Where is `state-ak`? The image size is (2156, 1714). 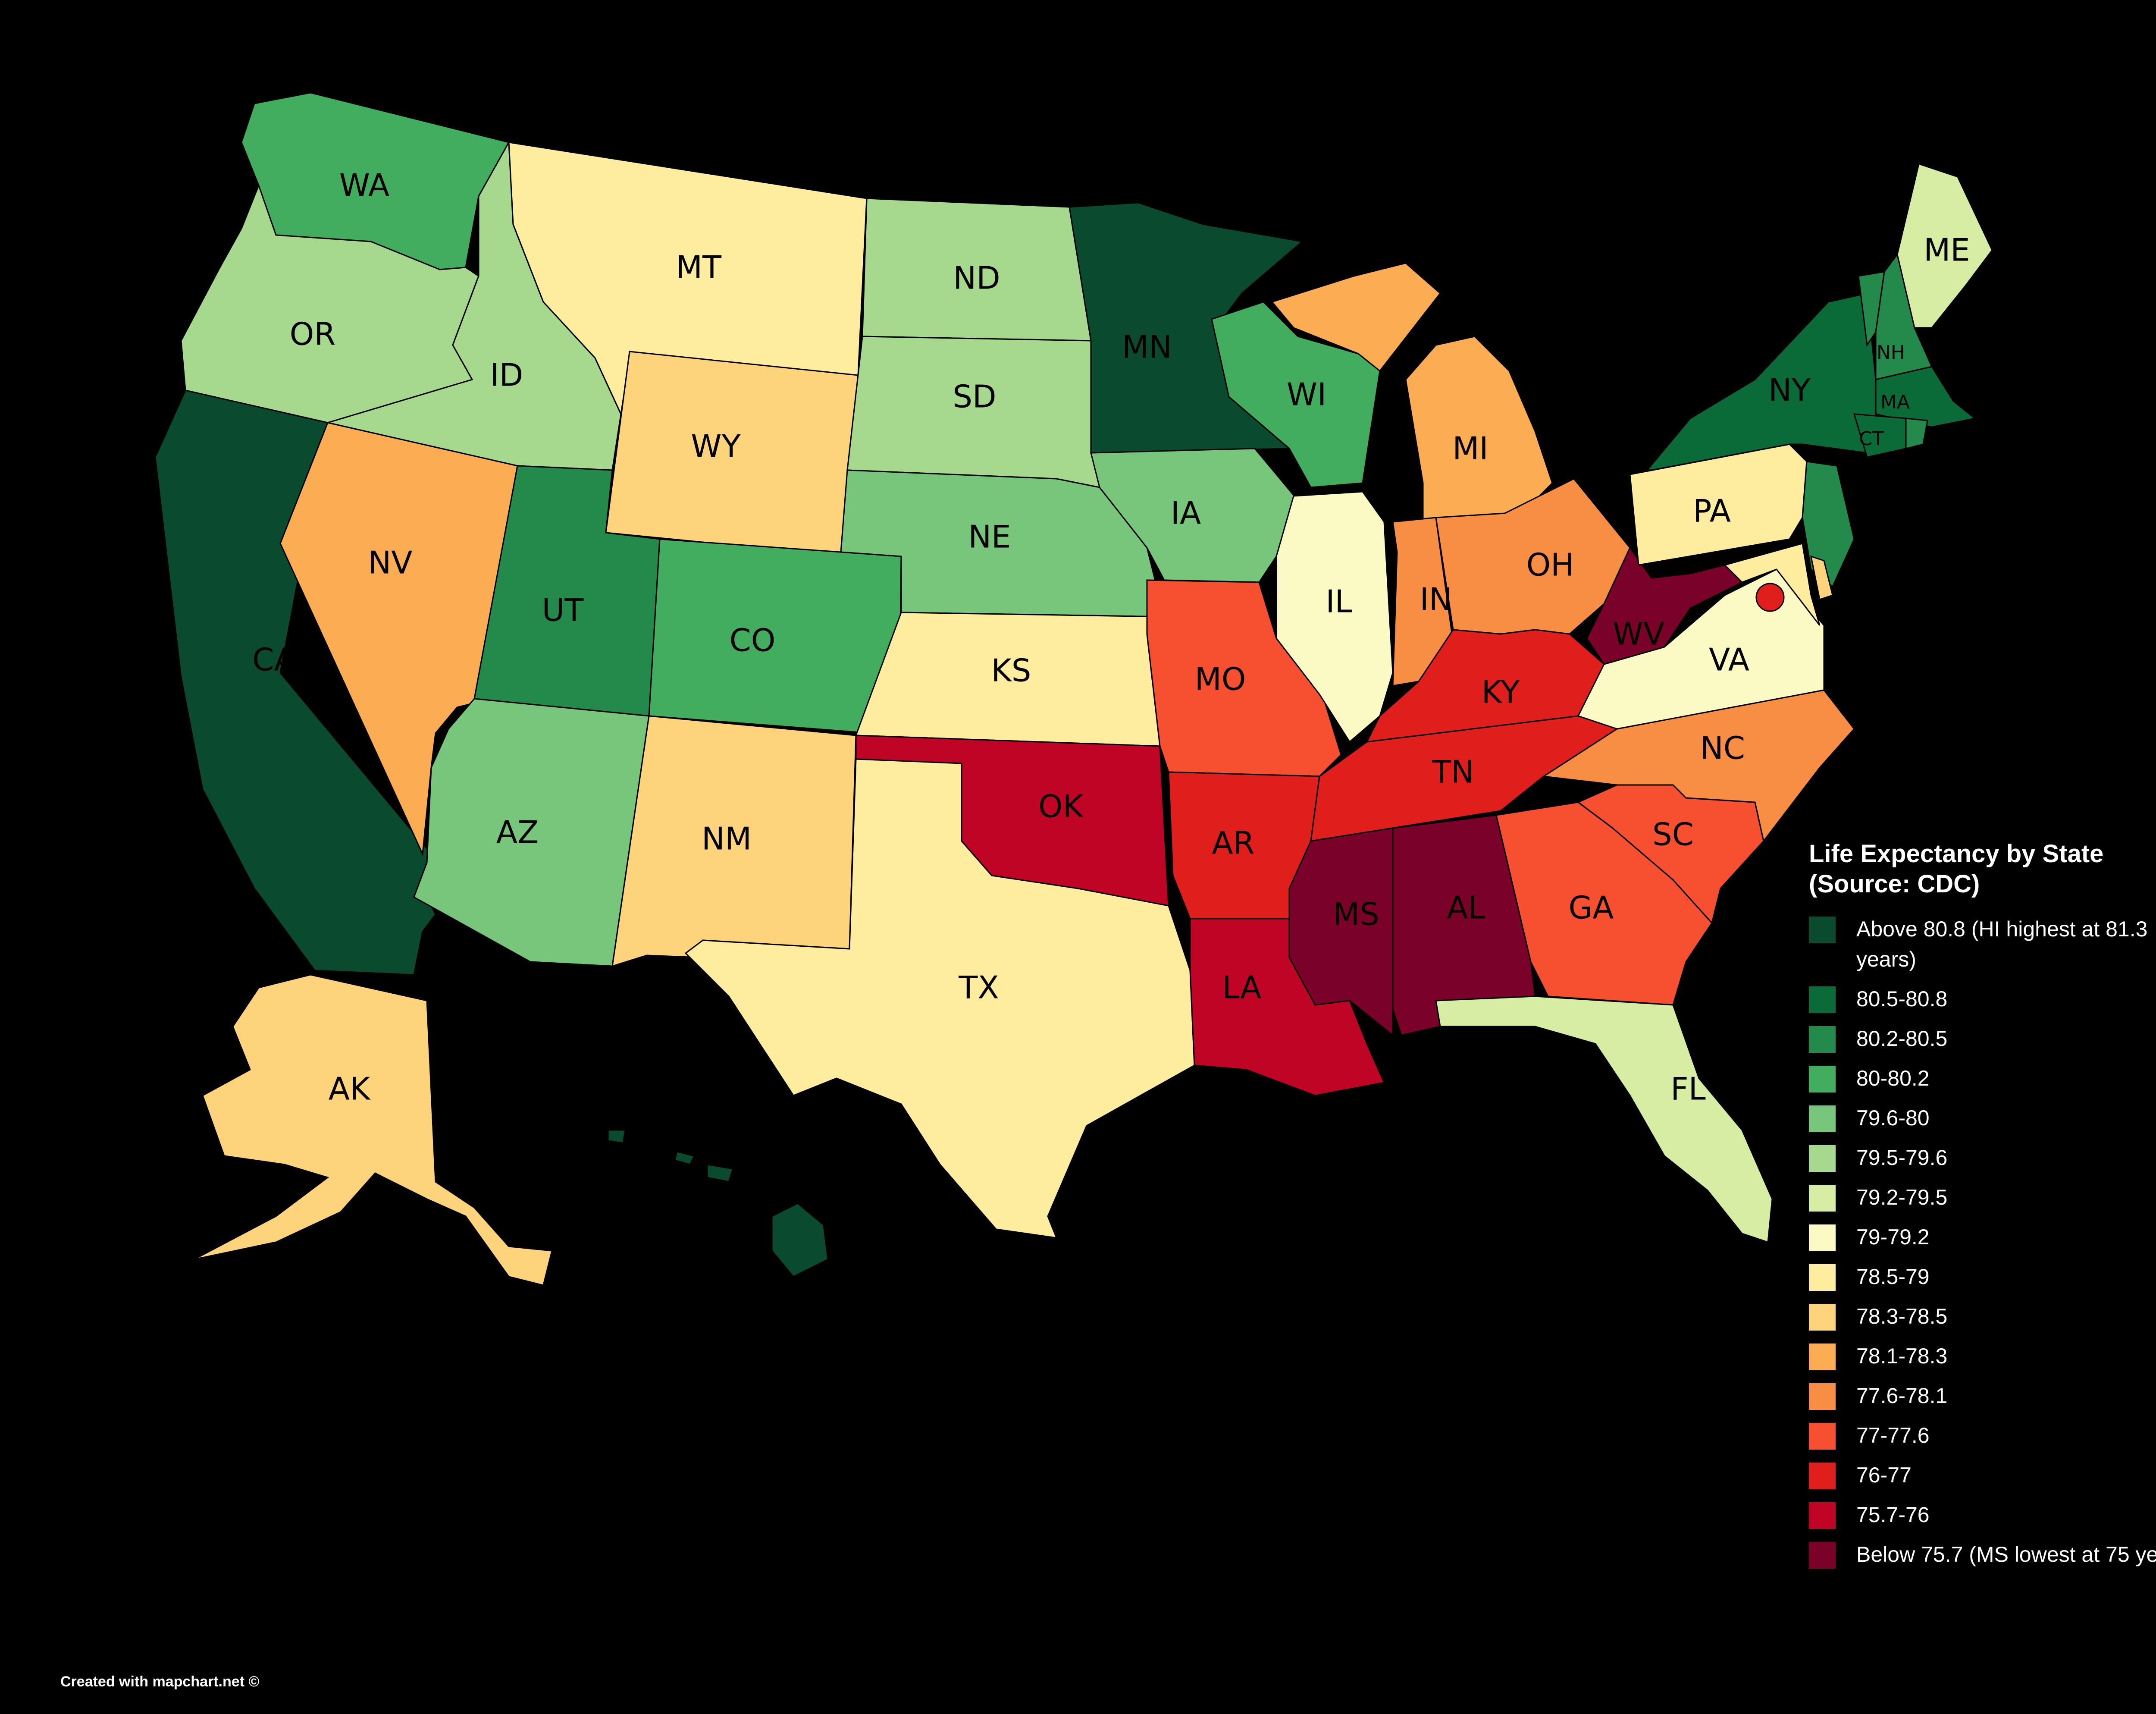
state-ak is located at coordinates (373, 1130).